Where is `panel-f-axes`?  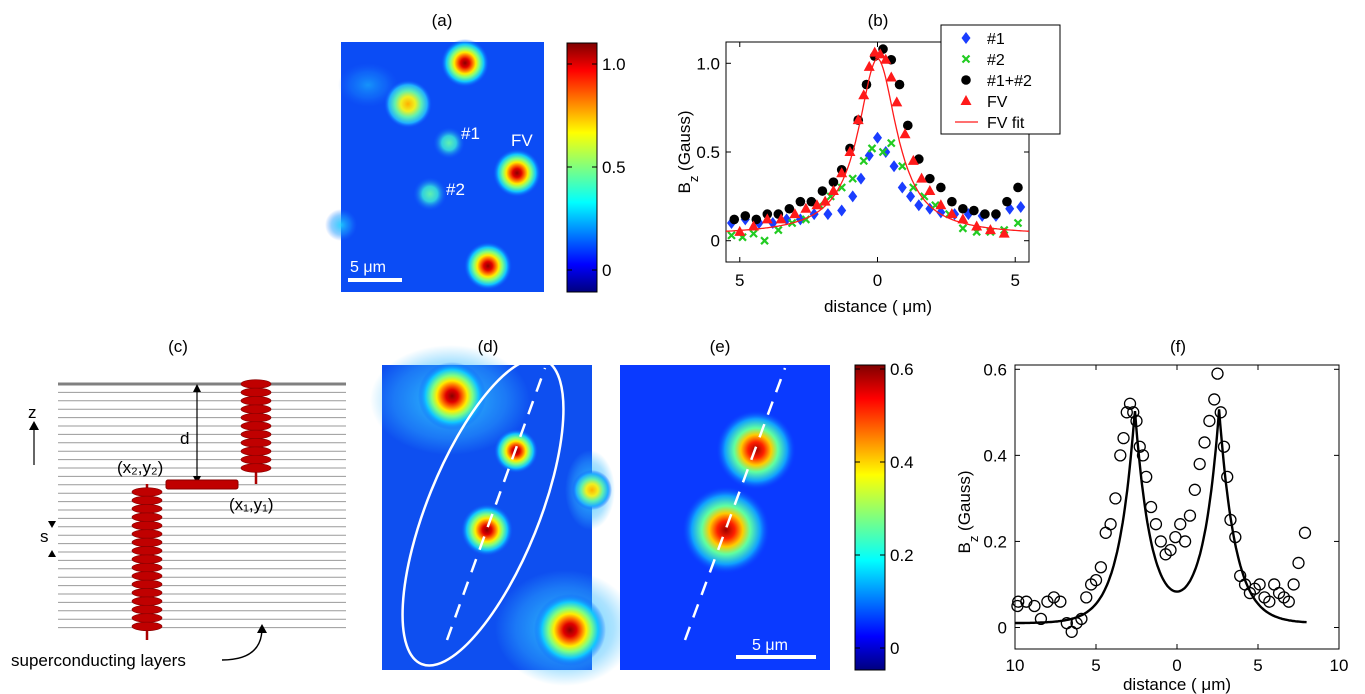 panel-f-axes is located at coordinates (1177, 507).